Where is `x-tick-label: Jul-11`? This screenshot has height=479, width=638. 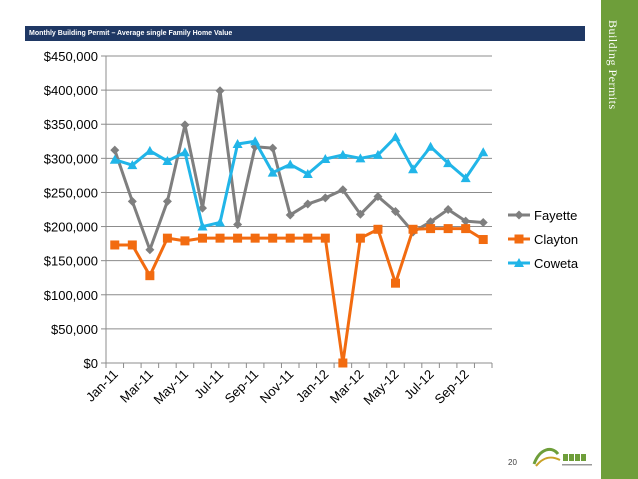 x-tick-label: Jul-11 is located at coordinates (208, 384).